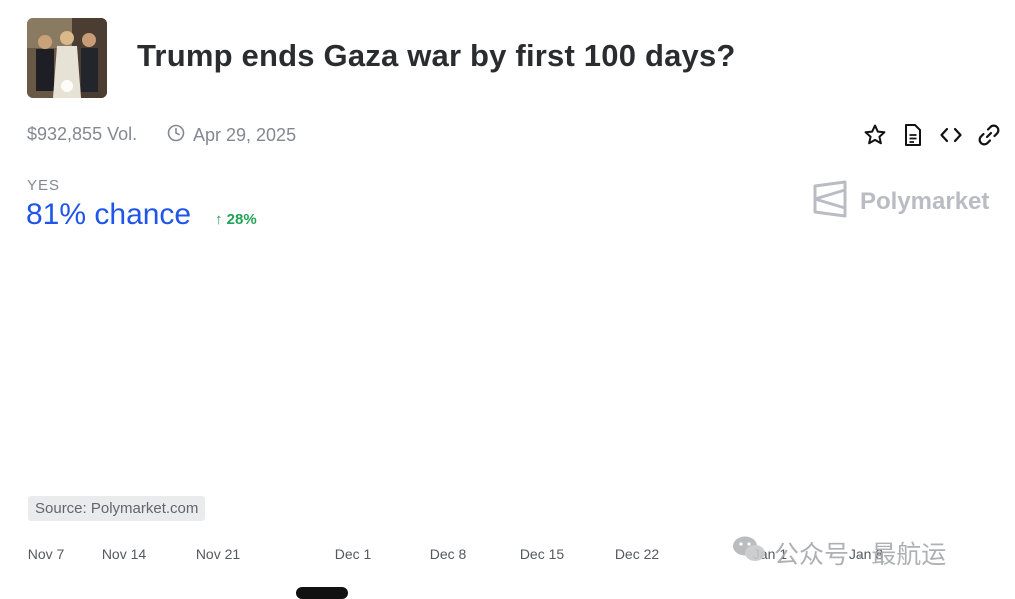  What do you see at coordinates (124, 554) in the screenshot?
I see `x-tick-label: Nov 14` at bounding box center [124, 554].